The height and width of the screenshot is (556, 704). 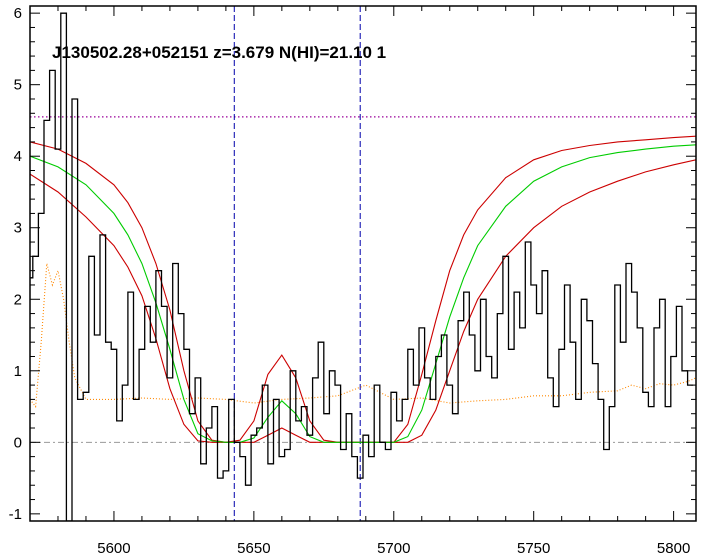 What do you see at coordinates (533, 548) in the screenshot?
I see `x-tick-label: 5750` at bounding box center [533, 548].